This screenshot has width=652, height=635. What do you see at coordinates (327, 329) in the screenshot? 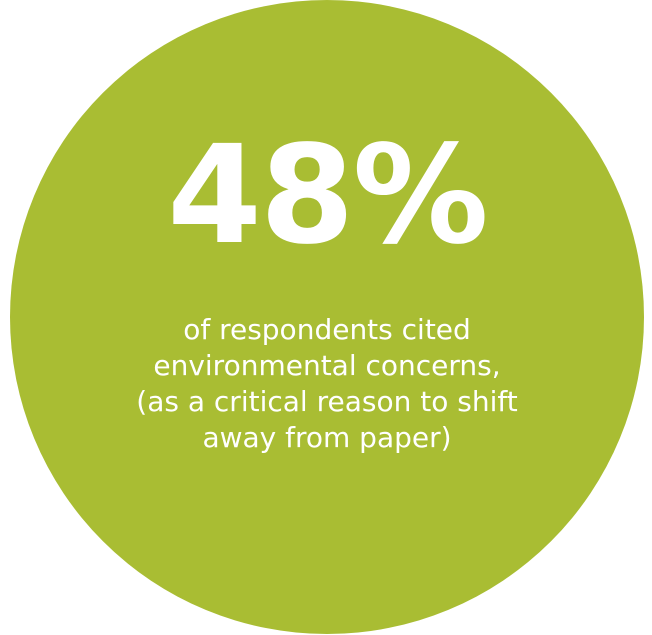
I see `caption-line-1: of respondents cited` at bounding box center [327, 329].